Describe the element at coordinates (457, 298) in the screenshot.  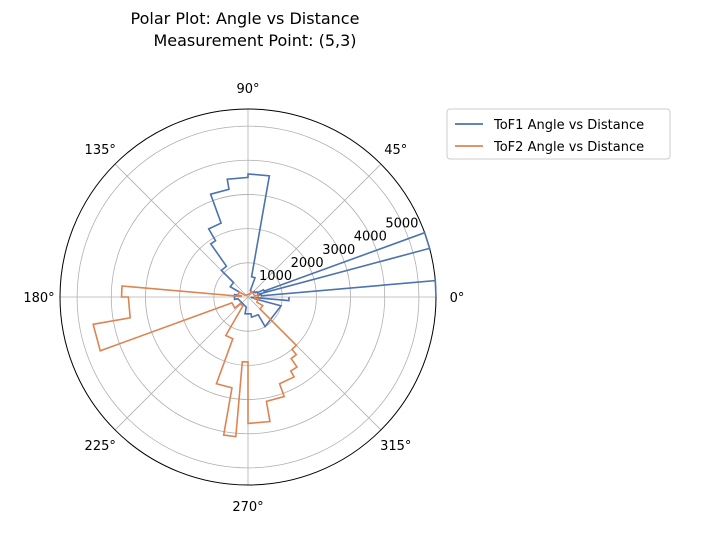
I see `angle-tick-label: 0°` at that location.